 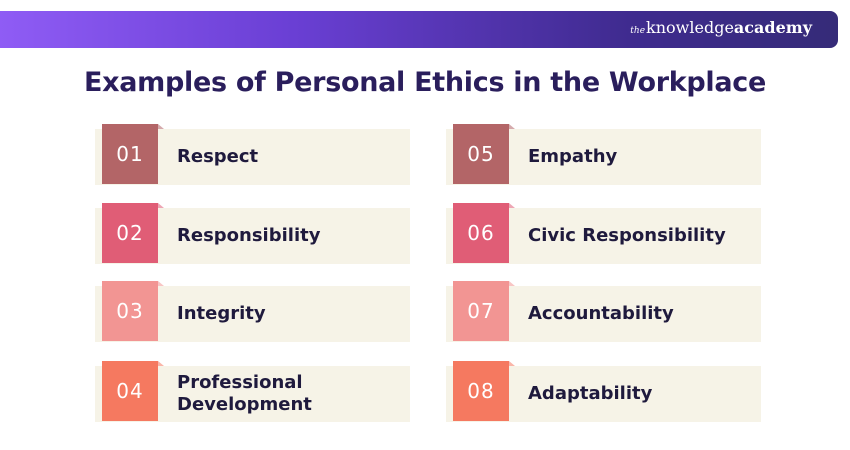 I want to click on item-label: Accountability, so click(x=601, y=313).